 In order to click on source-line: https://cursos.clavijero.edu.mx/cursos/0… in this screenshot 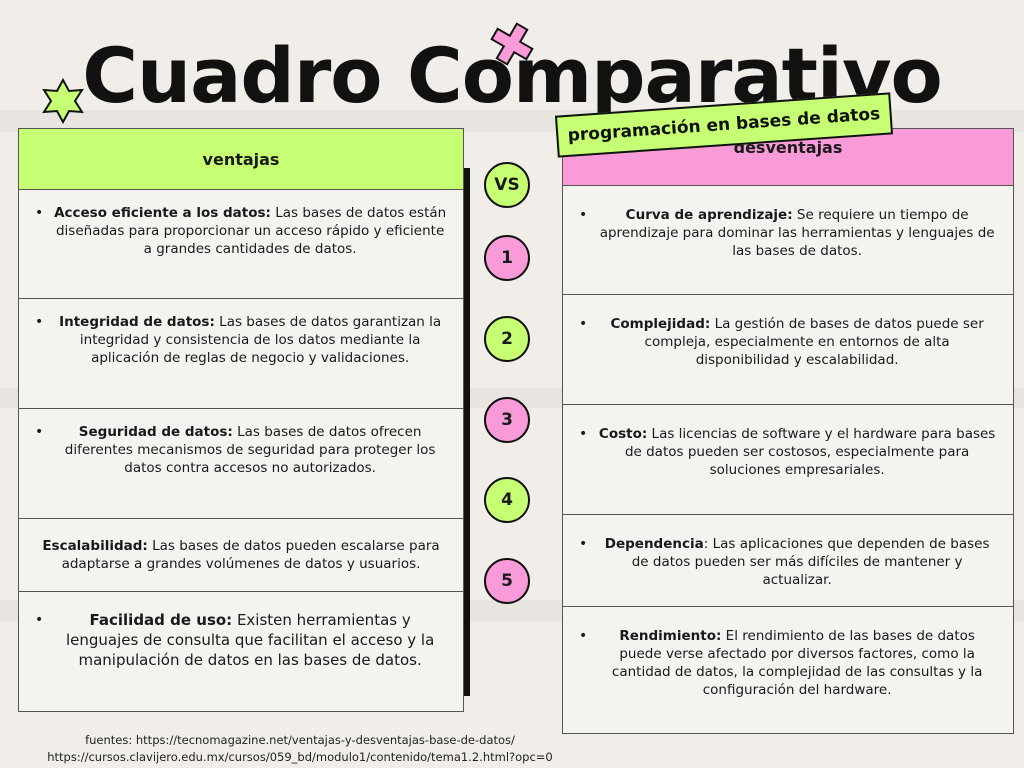, I will do `click(300, 757)`.